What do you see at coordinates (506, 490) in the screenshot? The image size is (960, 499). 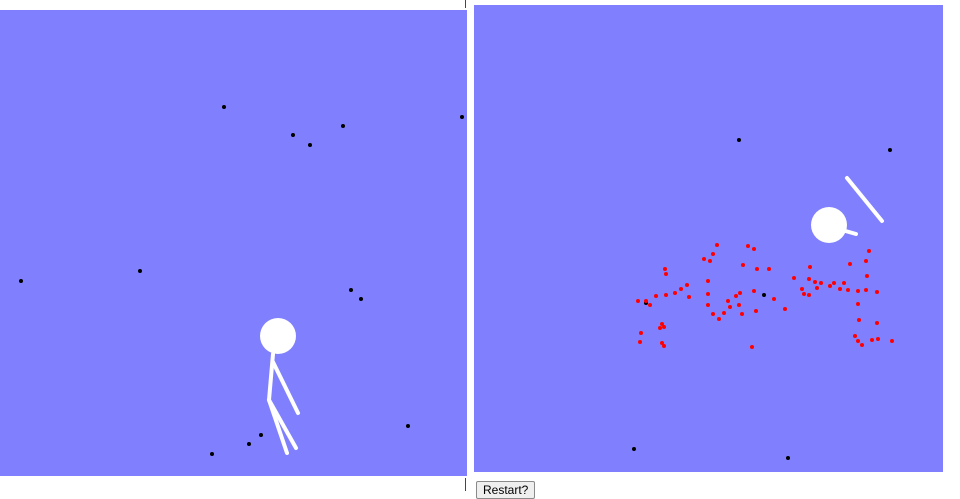 I see `restart-button: Restart?` at bounding box center [506, 490].